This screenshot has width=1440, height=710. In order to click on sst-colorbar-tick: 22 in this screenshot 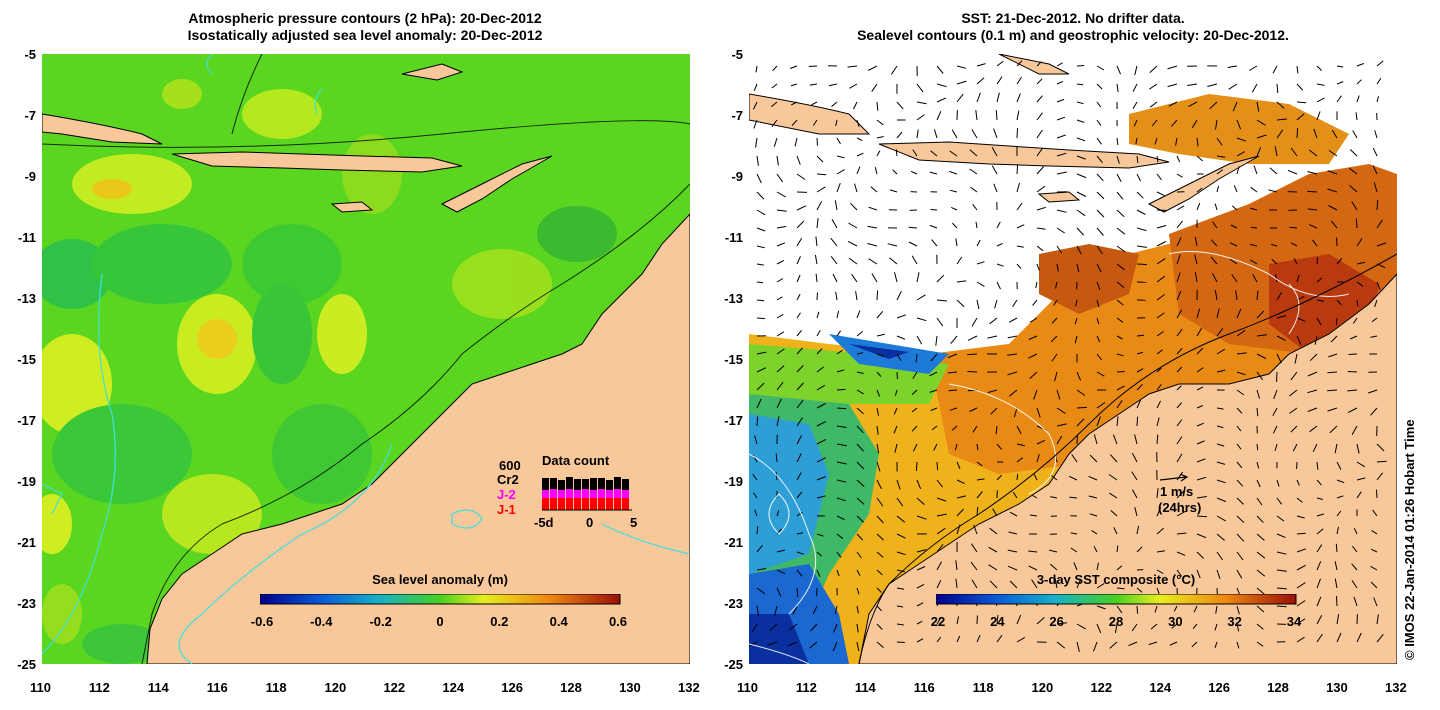, I will do `click(938, 621)`.